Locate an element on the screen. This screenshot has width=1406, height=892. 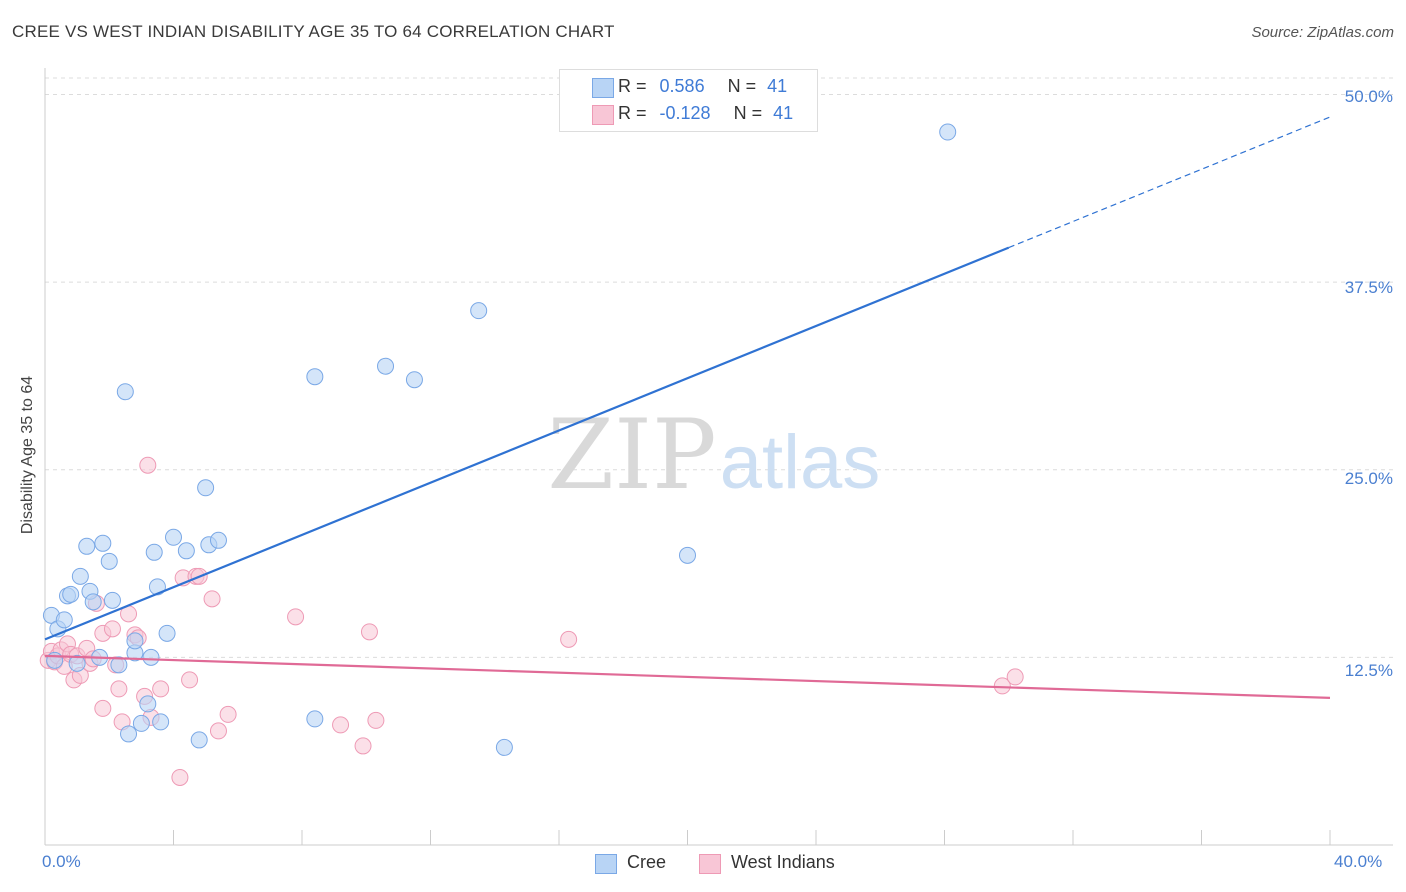
stats-box: R = 0.586 N = 41 R = -0.128 N = 41 is located at coordinates (688, 100).